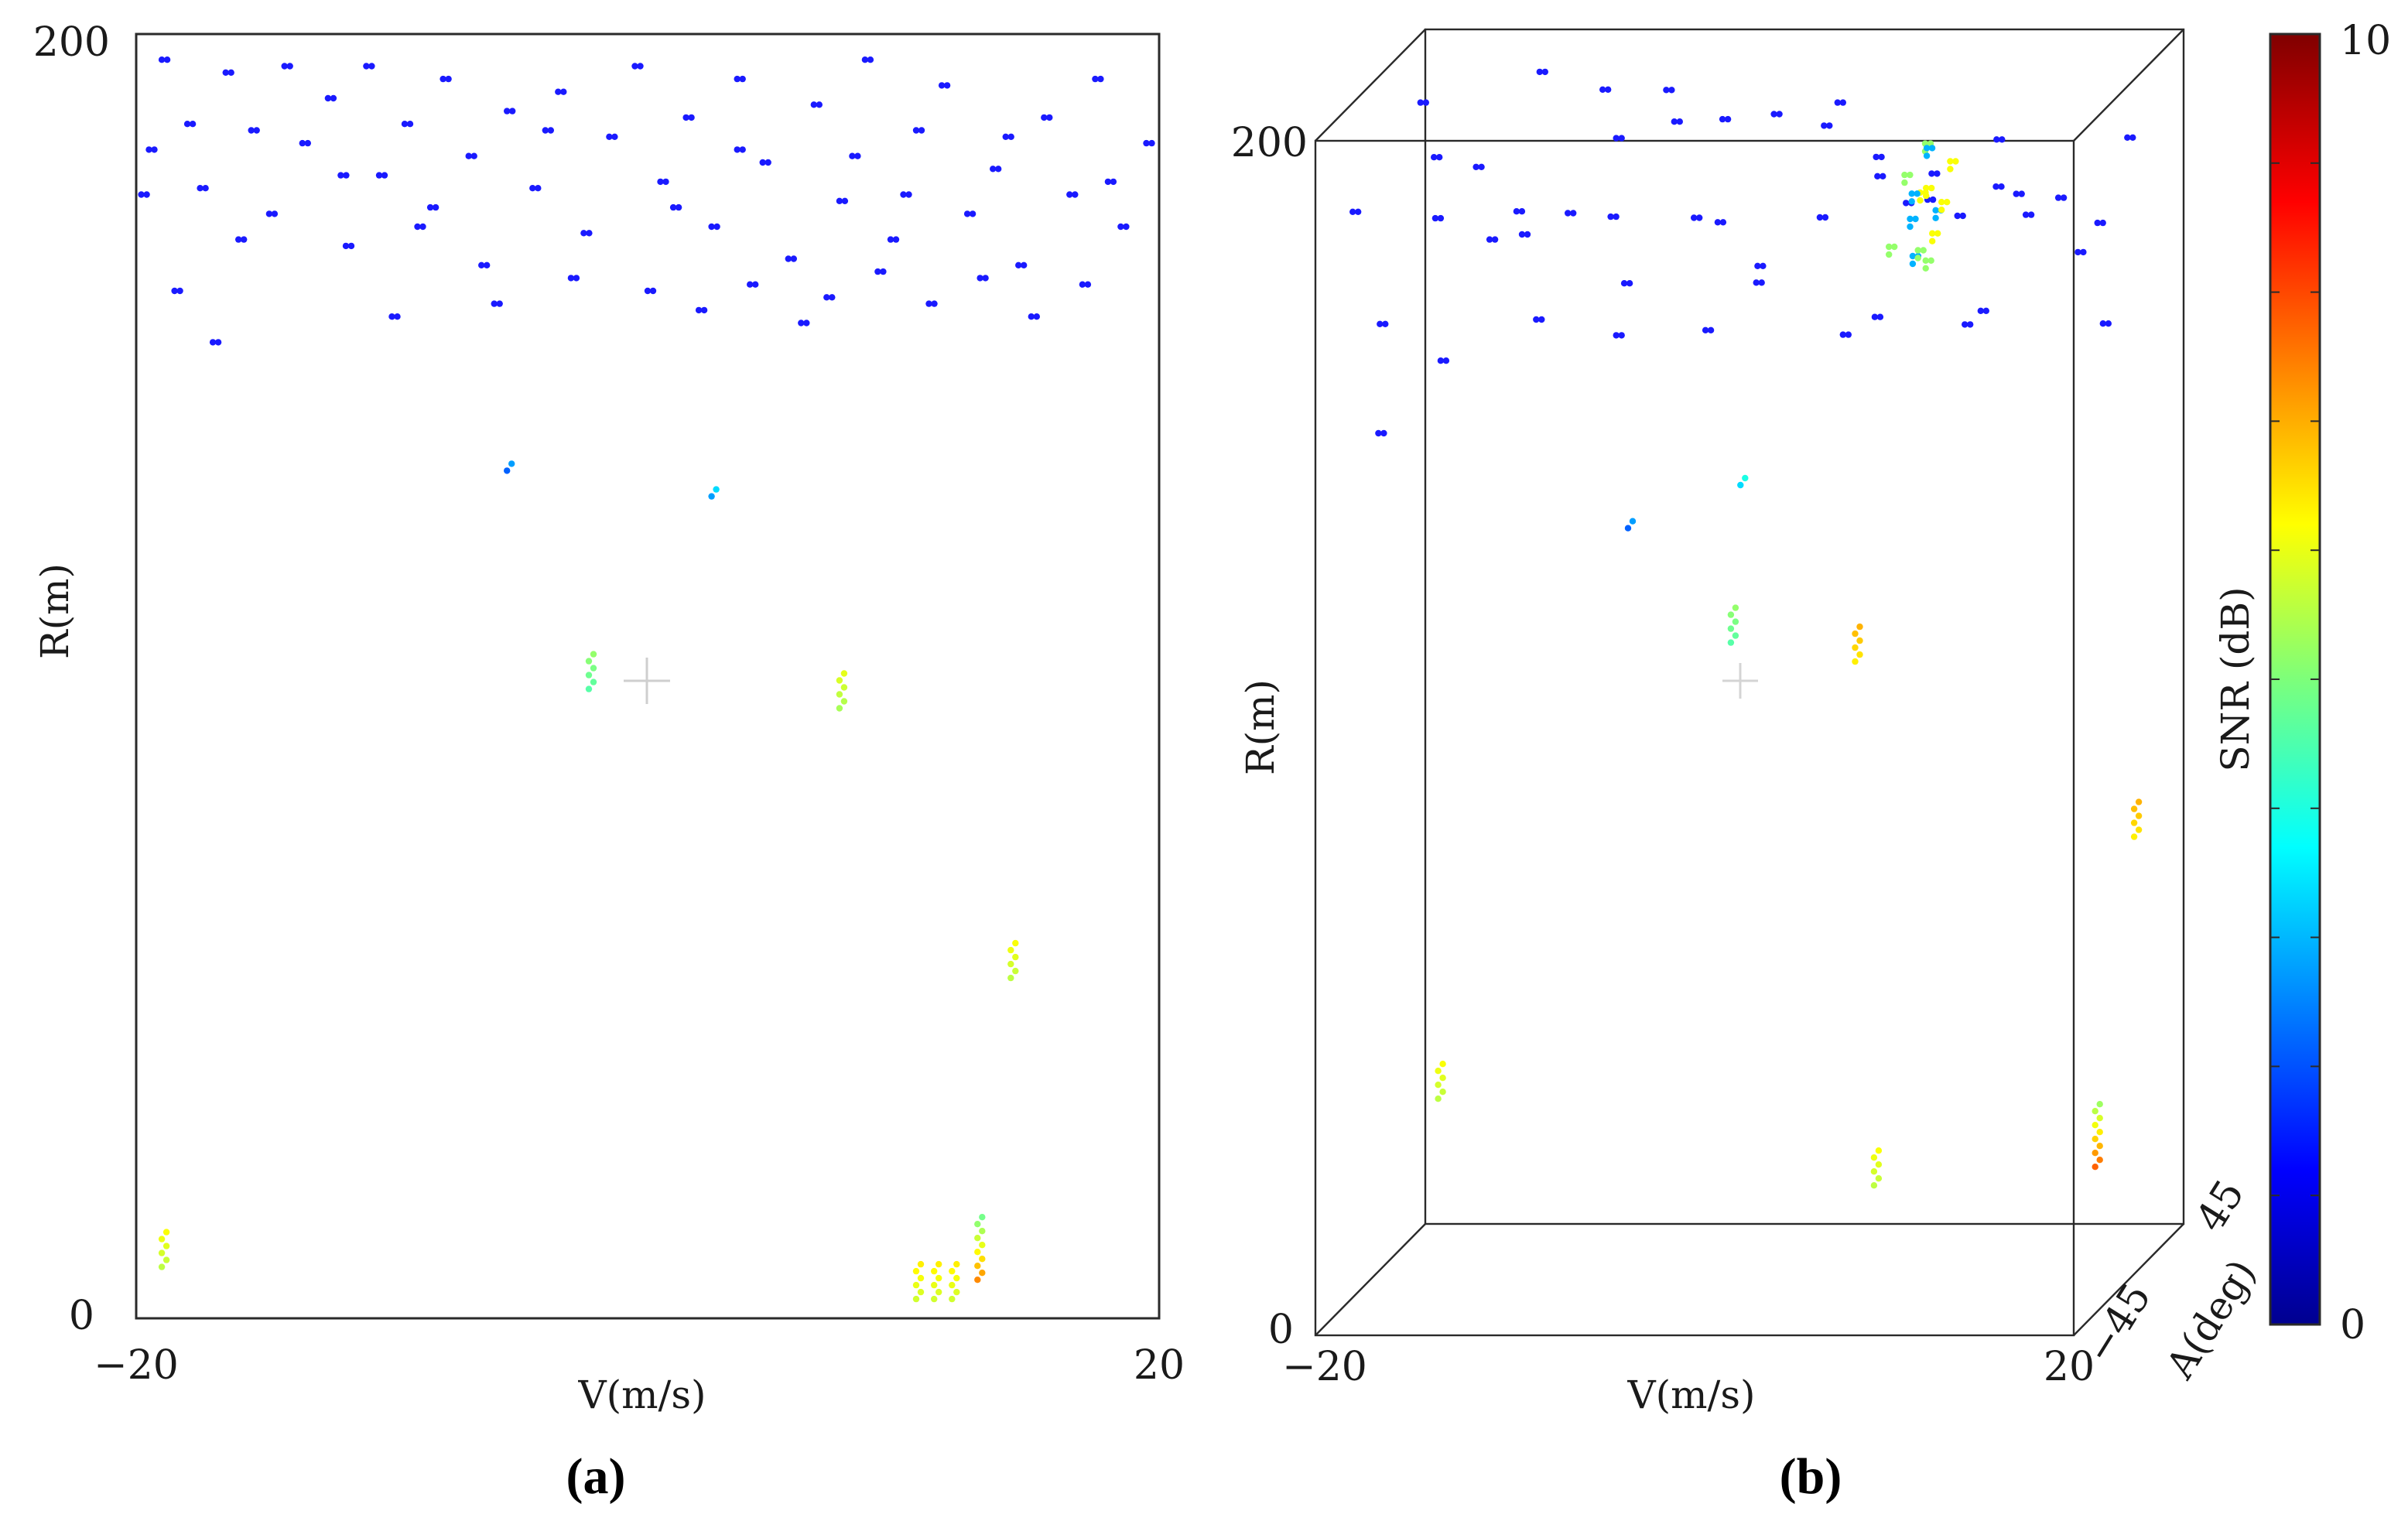 The width and height of the screenshot is (2408, 1521). Describe the element at coordinates (1811, 1476) in the screenshot. I see `subfigure-caption-b: (b)` at that location.